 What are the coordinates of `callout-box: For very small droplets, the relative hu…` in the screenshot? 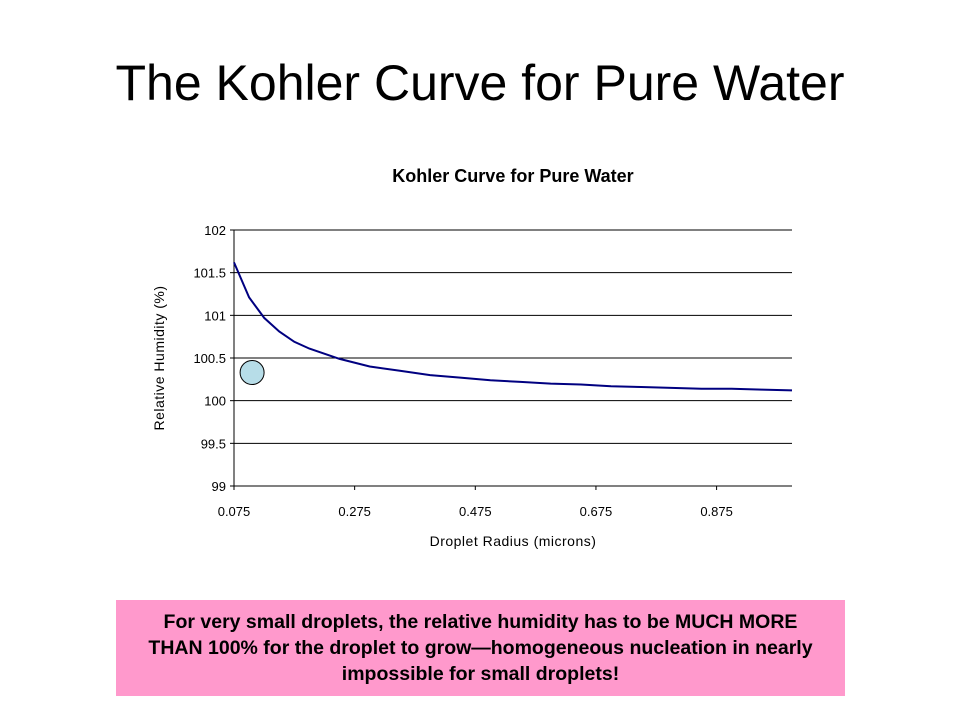 It's located at (480, 648).